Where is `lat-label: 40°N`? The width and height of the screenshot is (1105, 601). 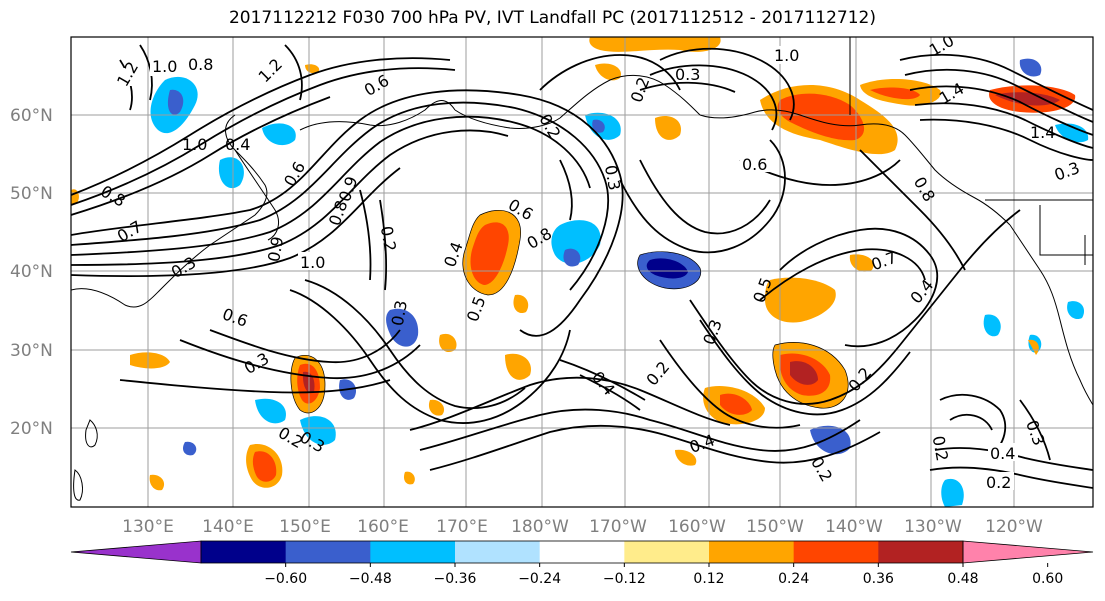
lat-label: 40°N is located at coordinates (31, 272).